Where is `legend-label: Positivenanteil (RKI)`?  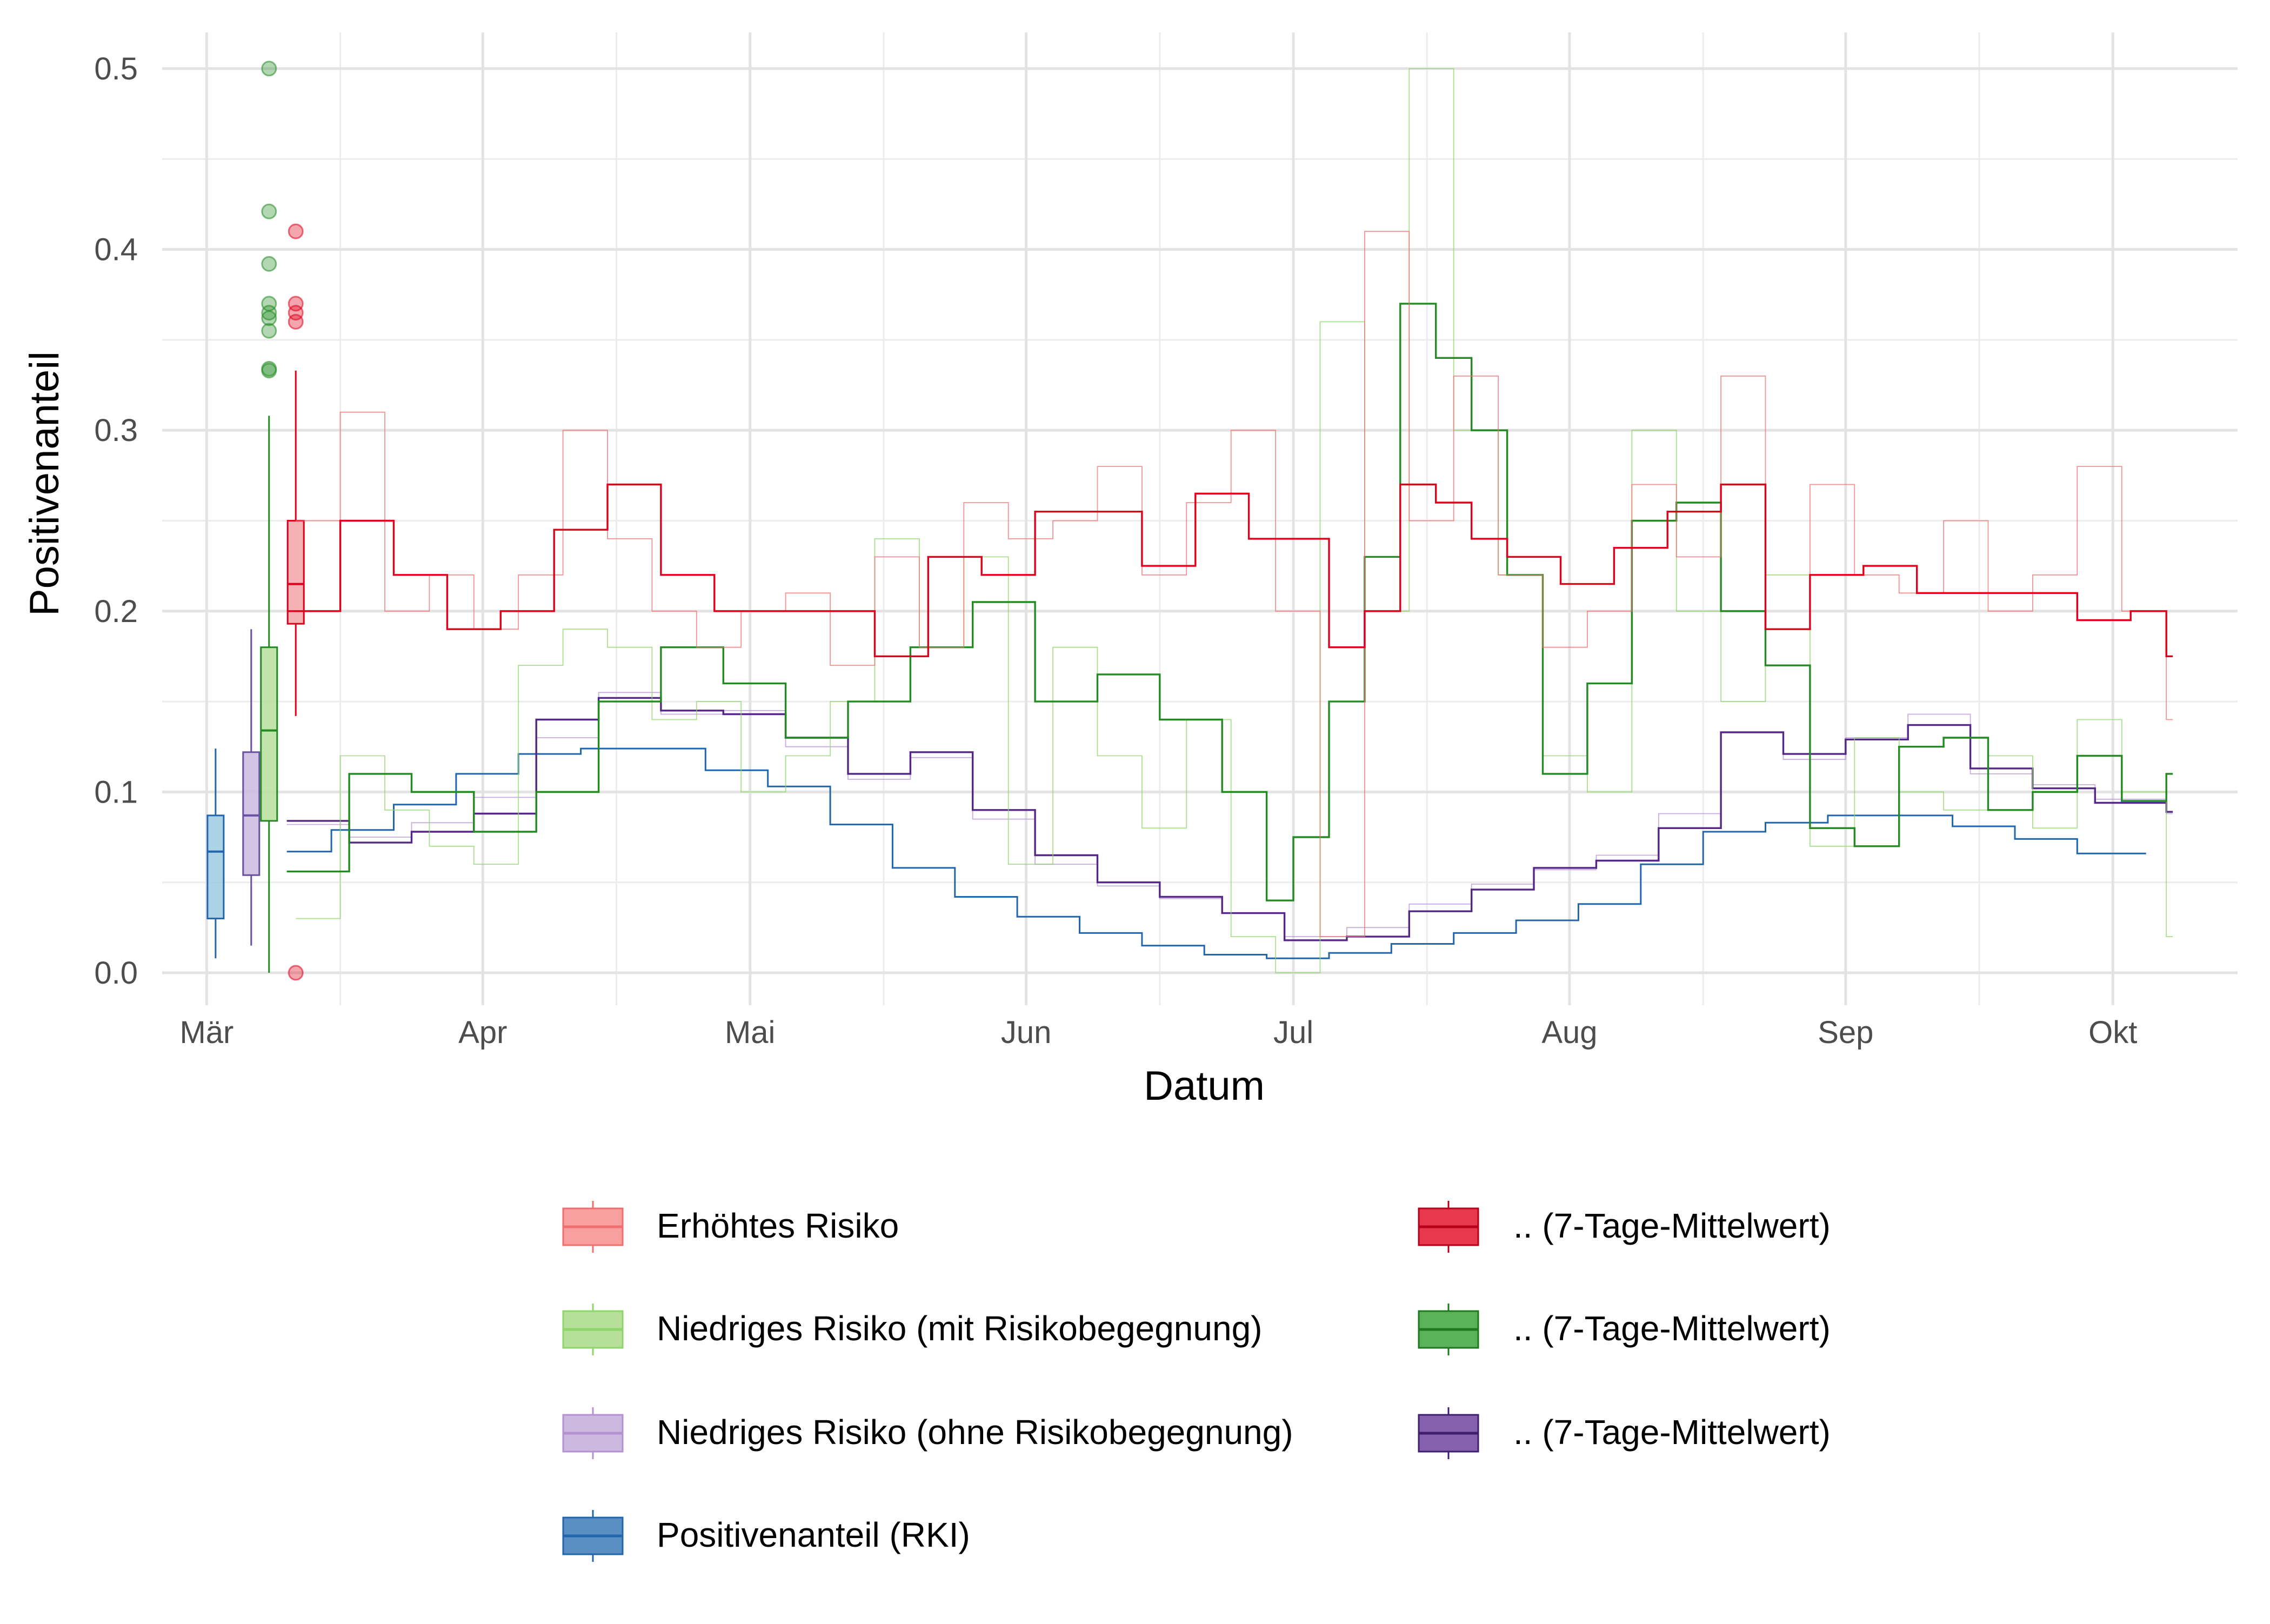
legend-label: Positivenanteil (RKI) is located at coordinates (813, 1534).